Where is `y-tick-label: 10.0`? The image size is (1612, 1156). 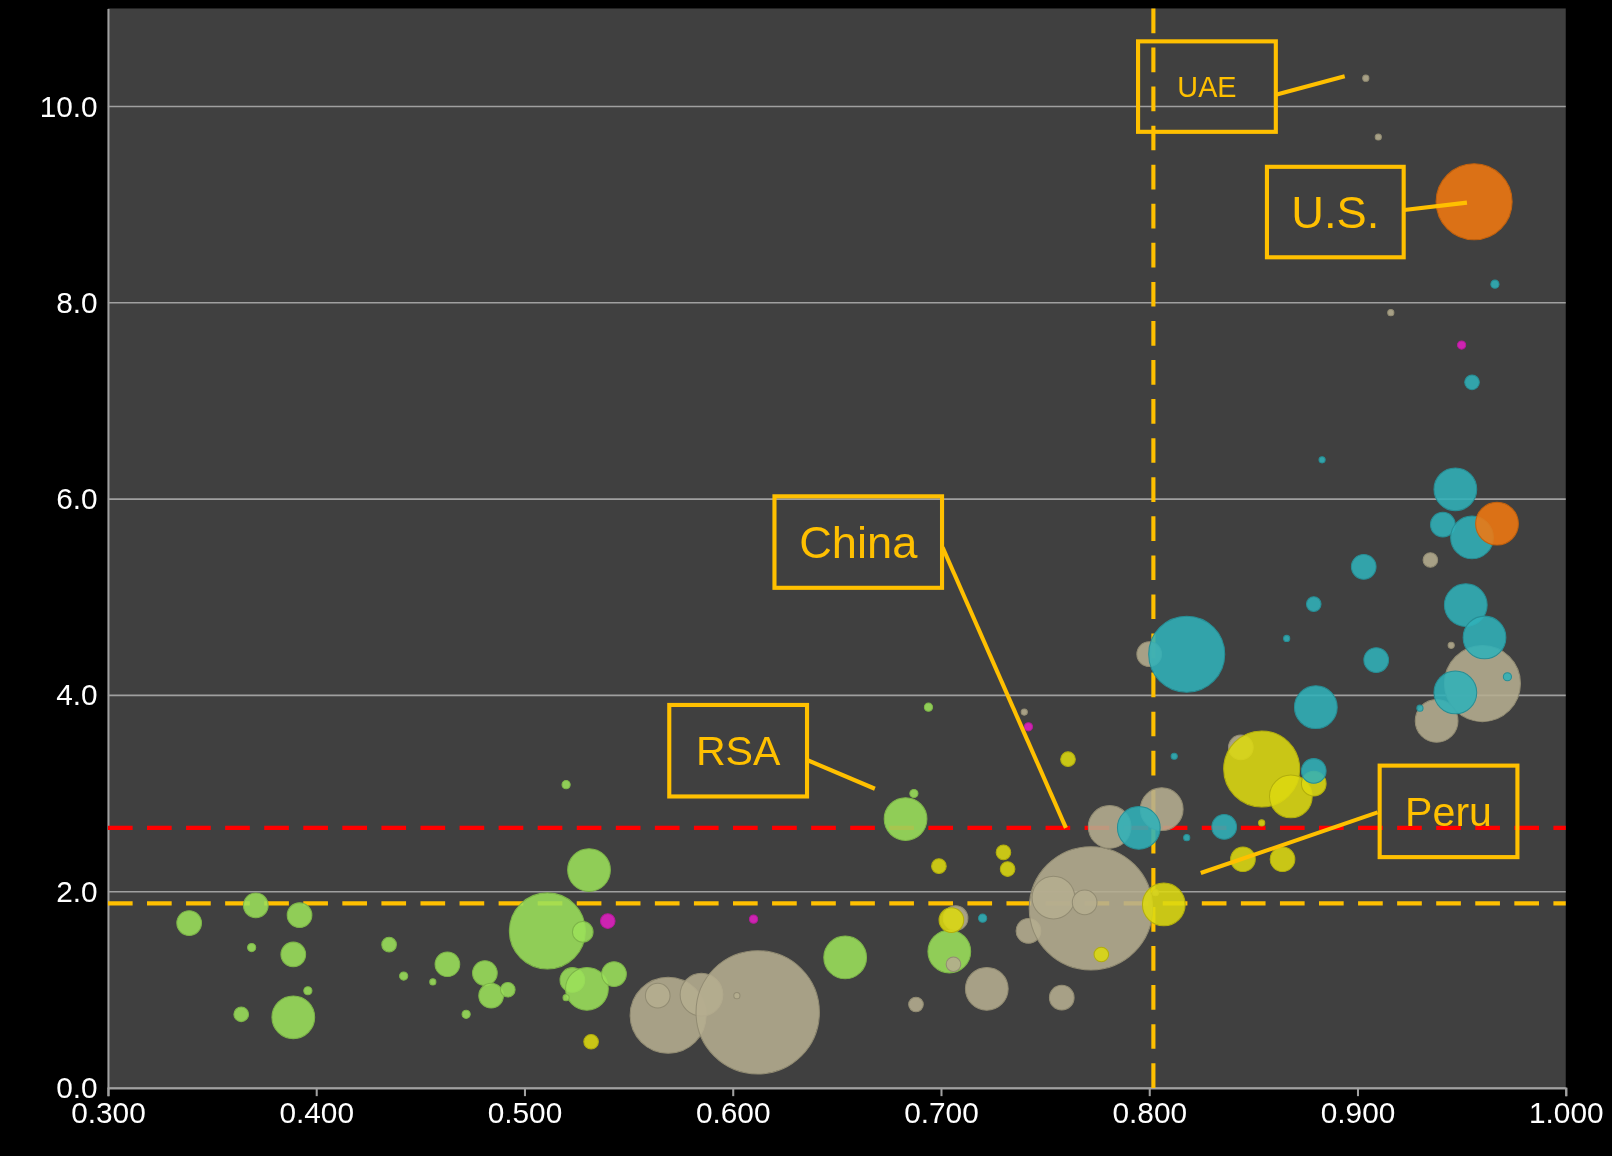
y-tick-label: 10.0 is located at coordinates (68, 106).